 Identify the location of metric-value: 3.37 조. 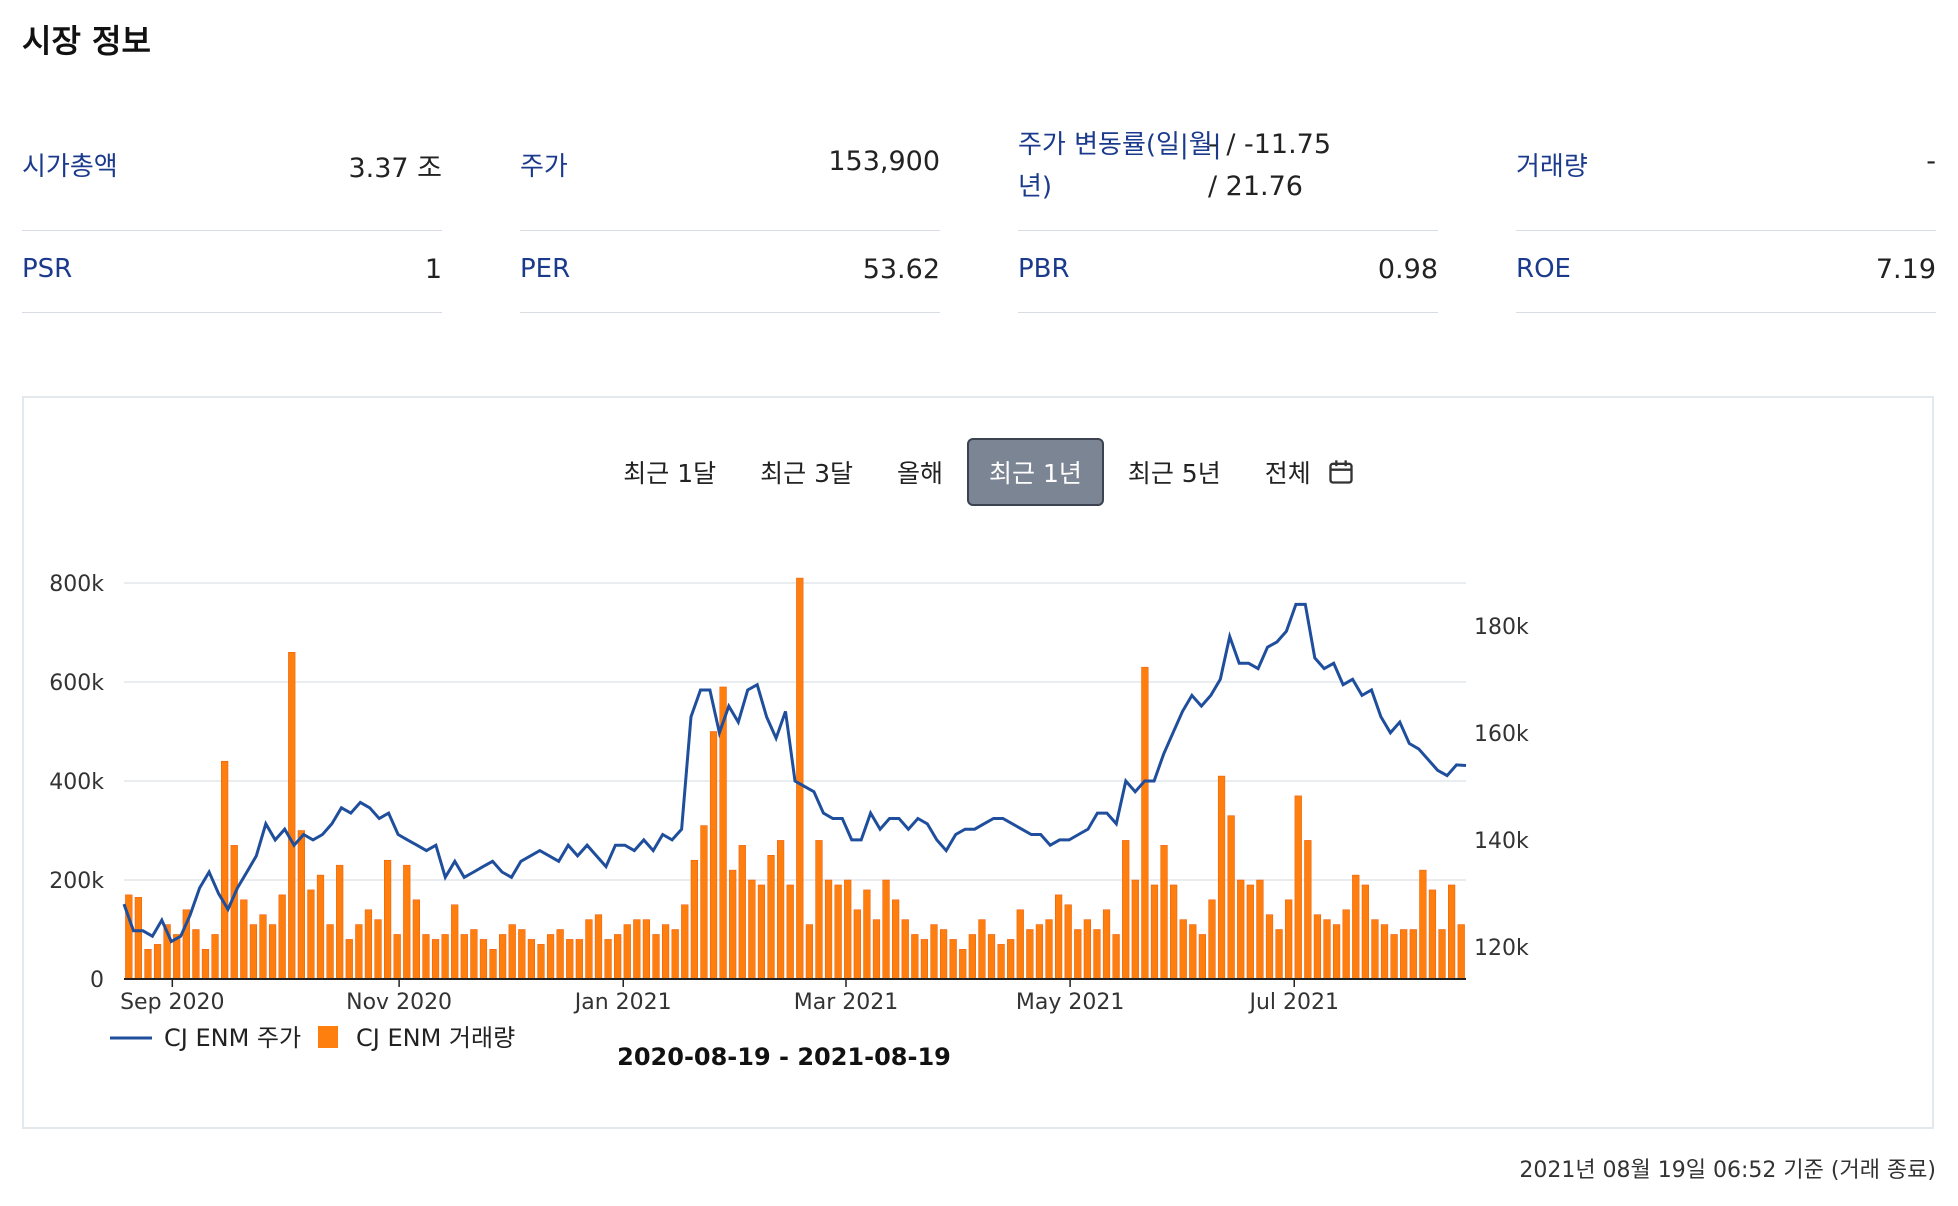
(395, 168).